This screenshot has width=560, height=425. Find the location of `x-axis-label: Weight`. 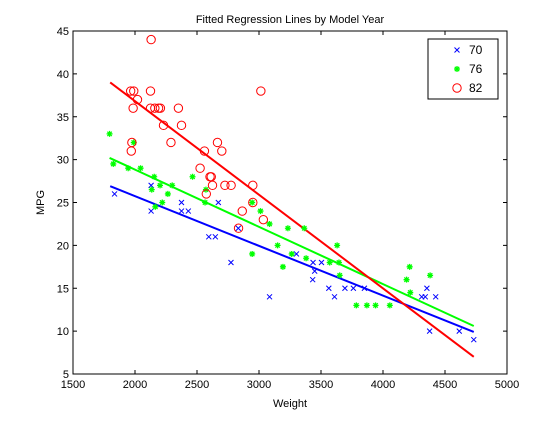

x-axis-label: Weight is located at coordinates (290, 404).